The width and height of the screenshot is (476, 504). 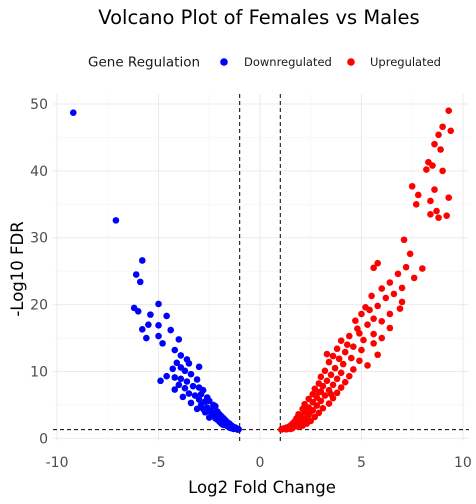 What do you see at coordinates (405, 62) in the screenshot?
I see `legend-label-upregulated: Upregulated` at bounding box center [405, 62].